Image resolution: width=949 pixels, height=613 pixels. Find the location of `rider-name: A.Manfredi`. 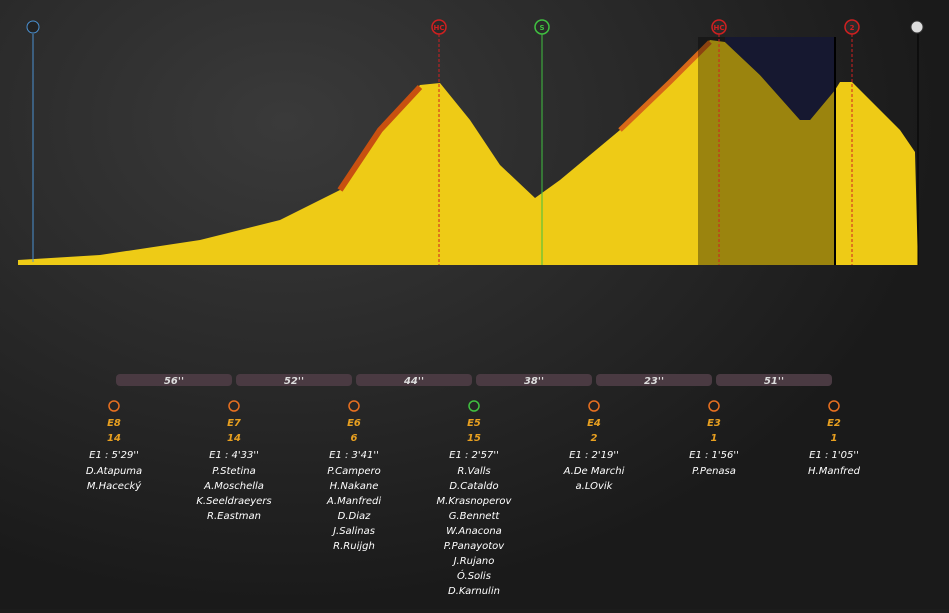

rider-name: A.Manfredi is located at coordinates (353, 501).